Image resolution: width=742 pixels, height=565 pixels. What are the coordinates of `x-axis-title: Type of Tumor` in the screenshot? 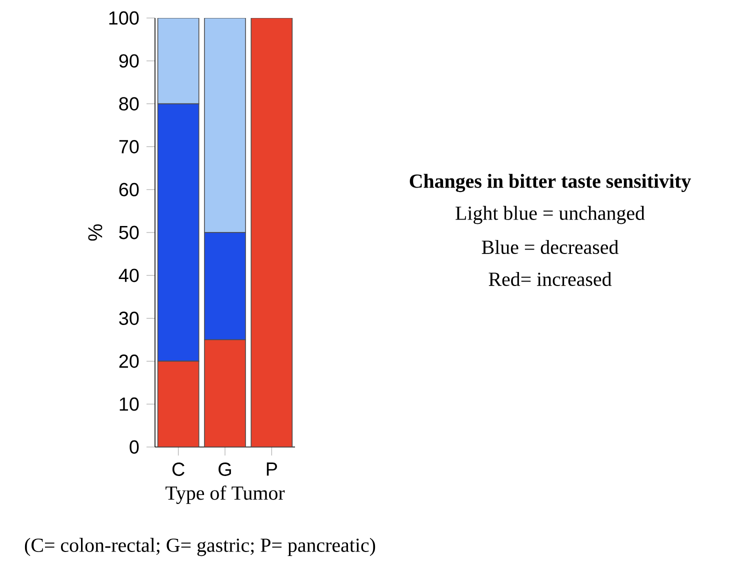 It's located at (225, 495).